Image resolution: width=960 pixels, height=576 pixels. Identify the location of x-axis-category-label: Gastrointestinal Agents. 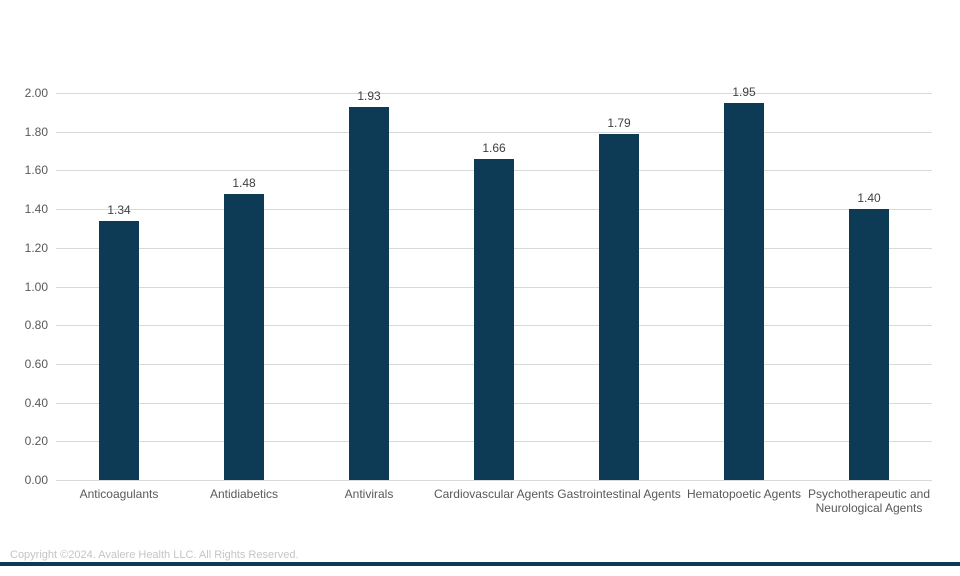
(619, 494).